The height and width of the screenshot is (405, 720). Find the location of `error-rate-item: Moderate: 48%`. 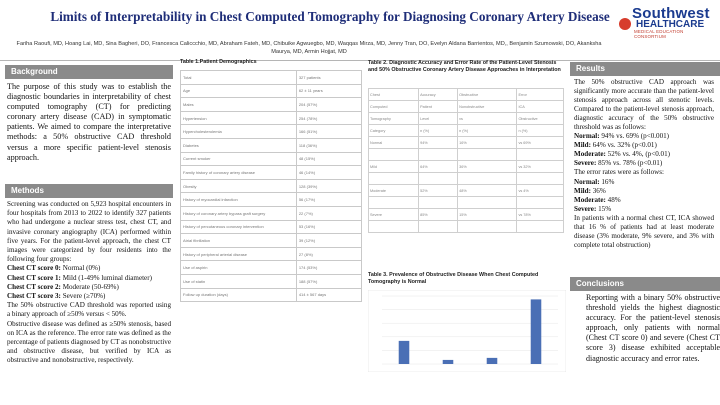

error-rate-item: Moderate: 48% is located at coordinates (644, 200).